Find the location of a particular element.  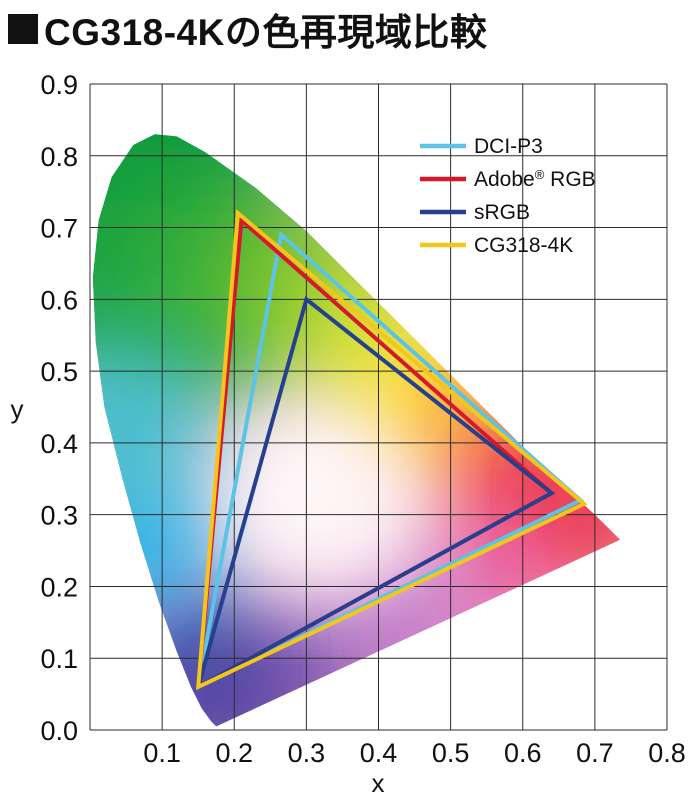

y-tick-label: 0.5 is located at coordinates (59, 372).